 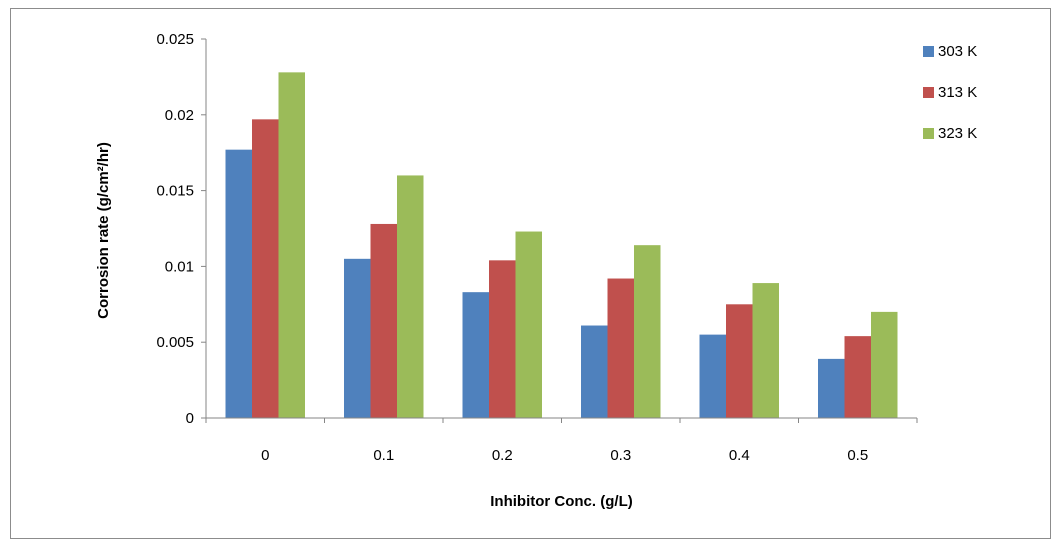 What do you see at coordinates (957, 92) in the screenshot?
I see `legend-label: 313 K` at bounding box center [957, 92].